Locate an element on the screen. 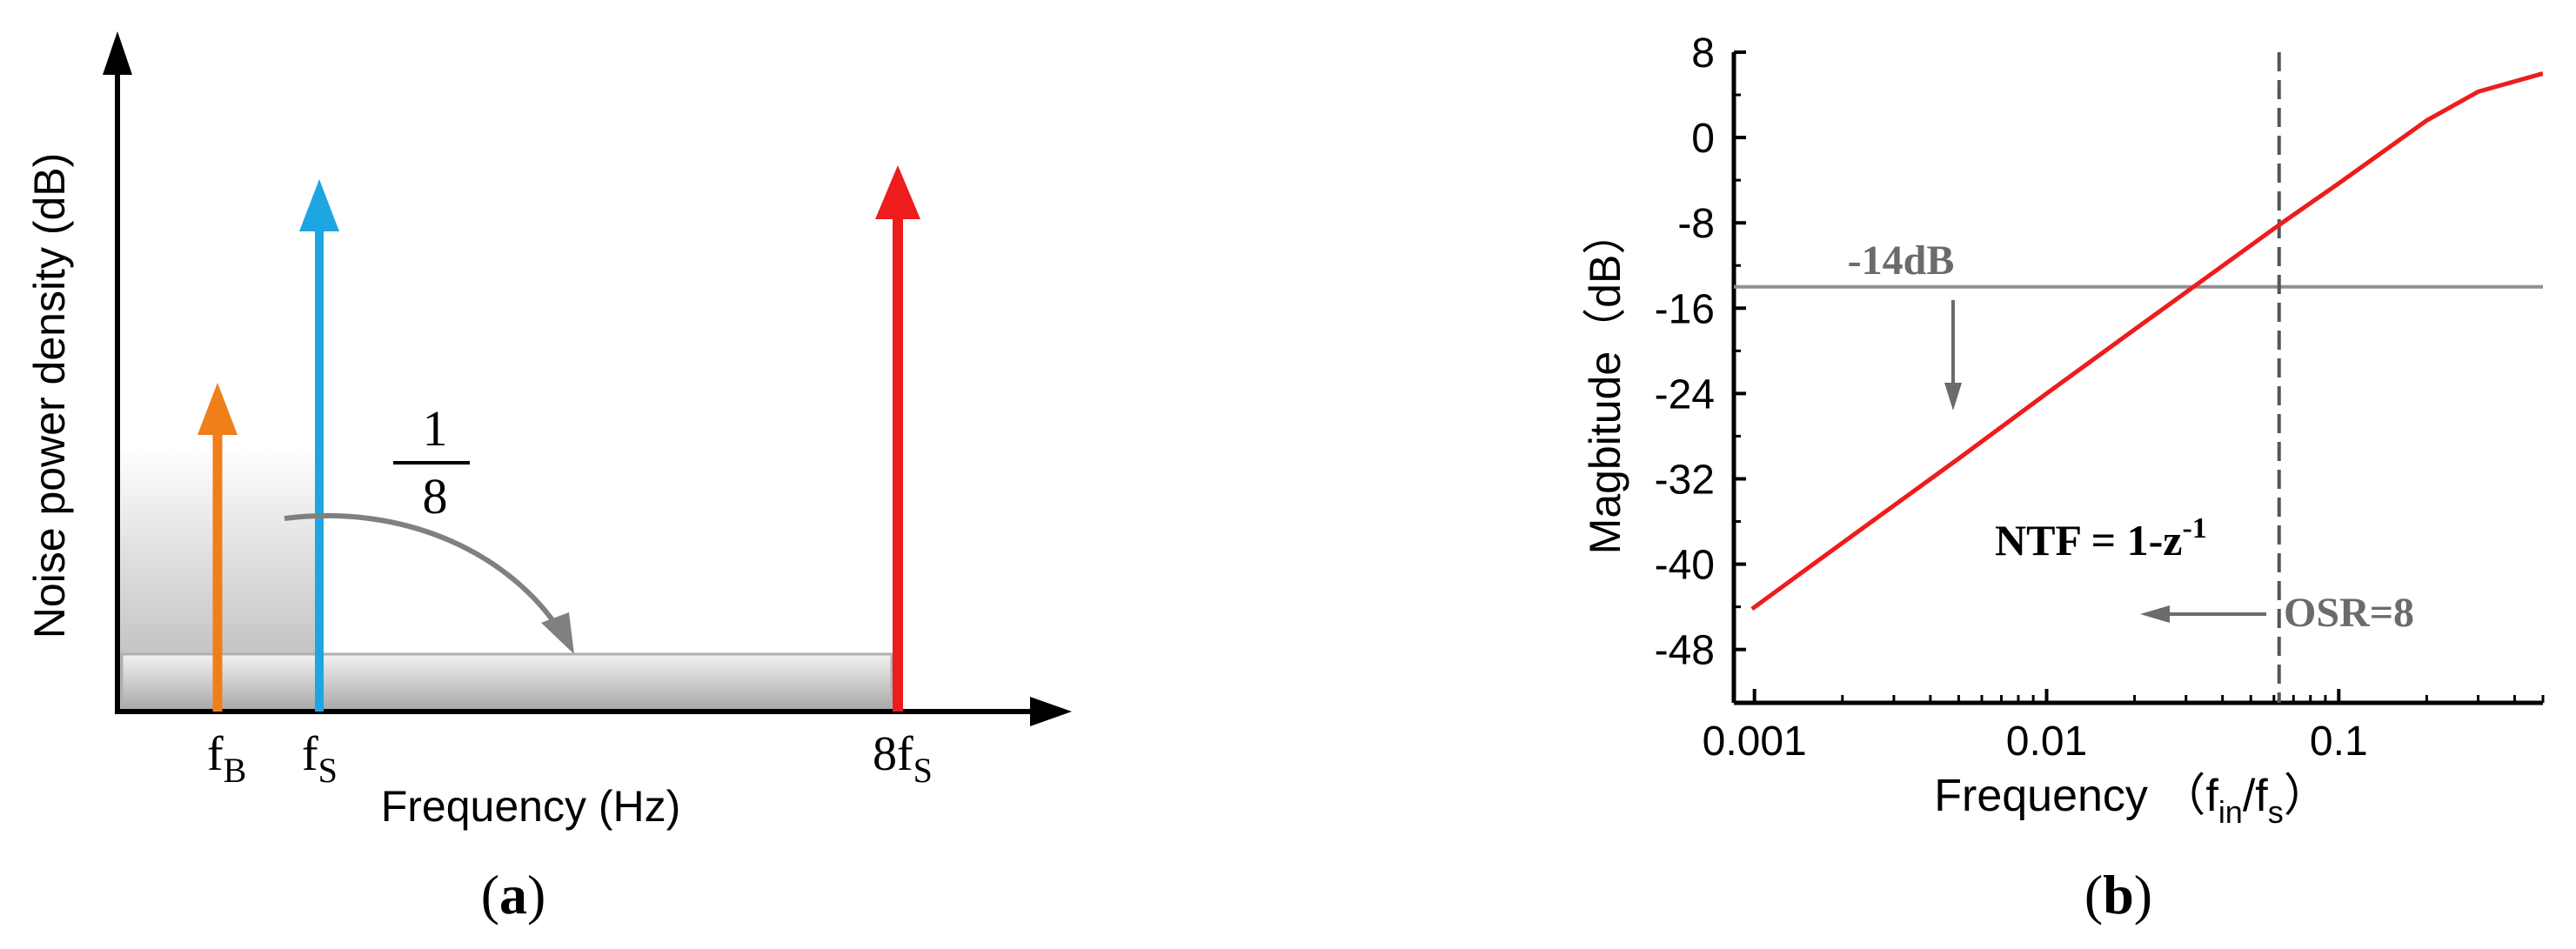  x-axis-arrowhead is located at coordinates (1051, 711).